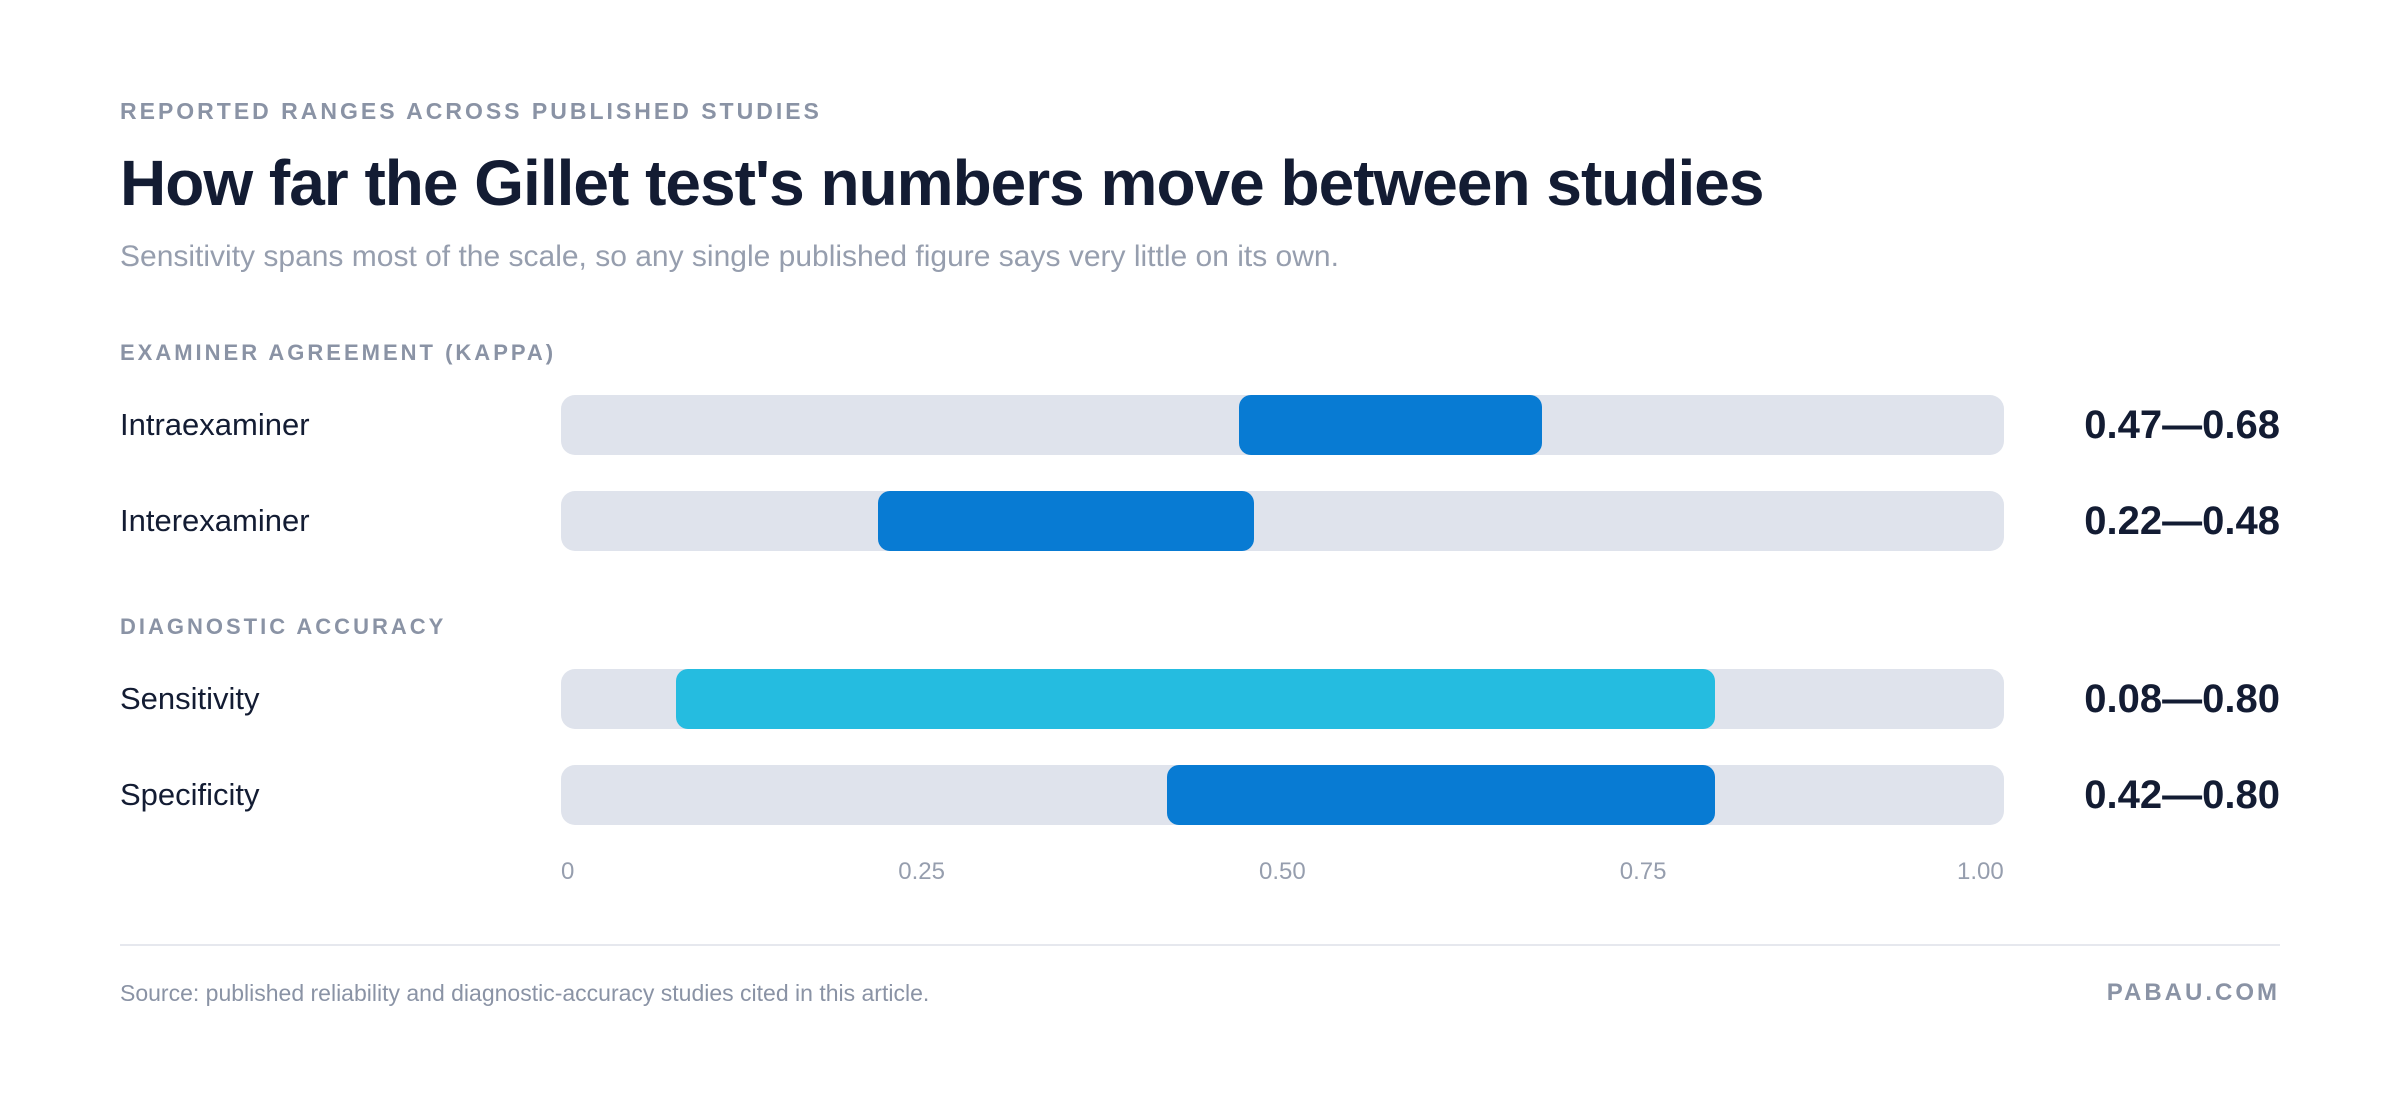  I want to click on row-label-sensitivity: Sensitivity, so click(190, 698).